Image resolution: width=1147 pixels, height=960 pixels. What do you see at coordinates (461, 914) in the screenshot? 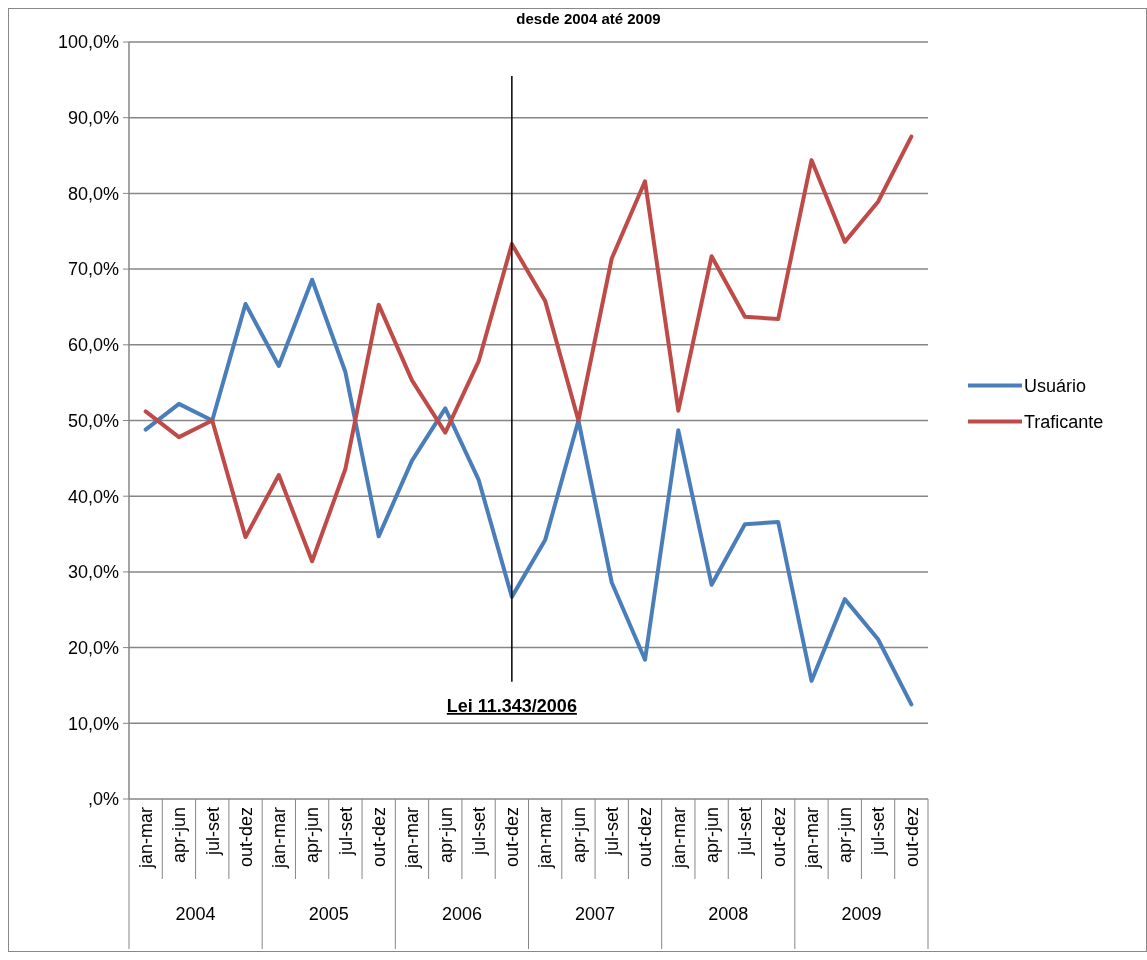
I see `text: 2006` at bounding box center [461, 914].